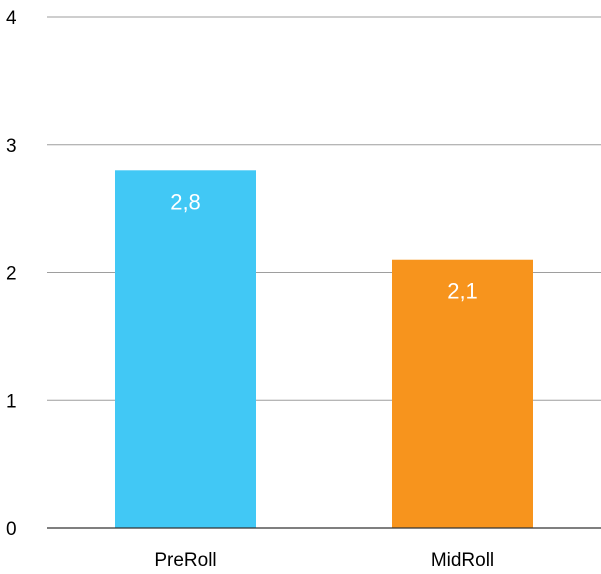 The height and width of the screenshot is (574, 601). What do you see at coordinates (462, 393) in the screenshot?
I see `bar-midroll` at bounding box center [462, 393].